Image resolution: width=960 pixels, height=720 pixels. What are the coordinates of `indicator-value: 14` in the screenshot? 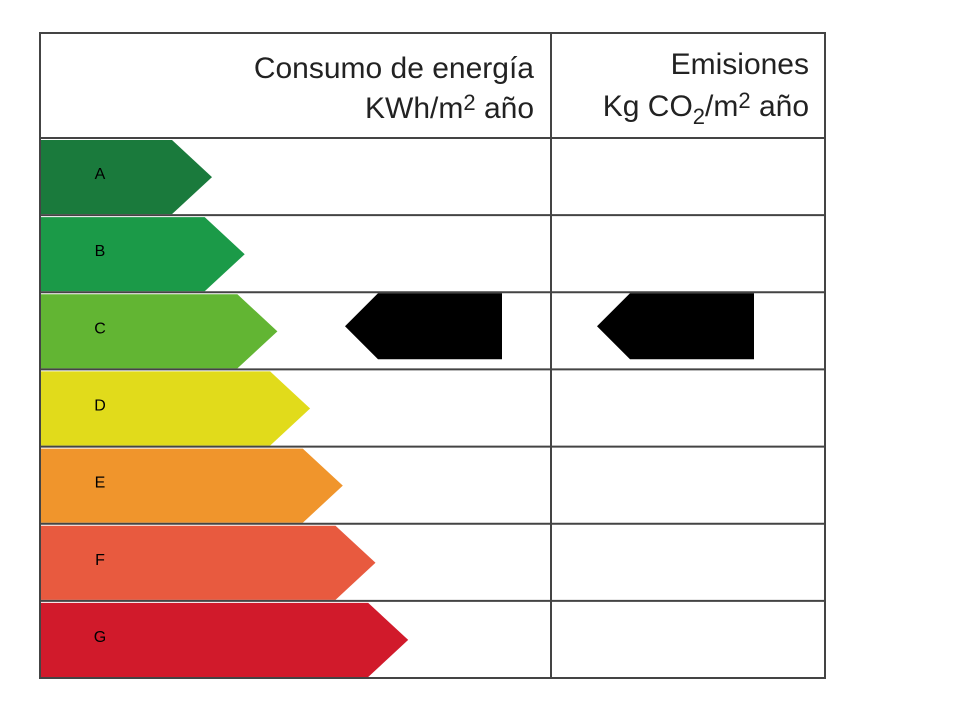 It's located at (684, 322).